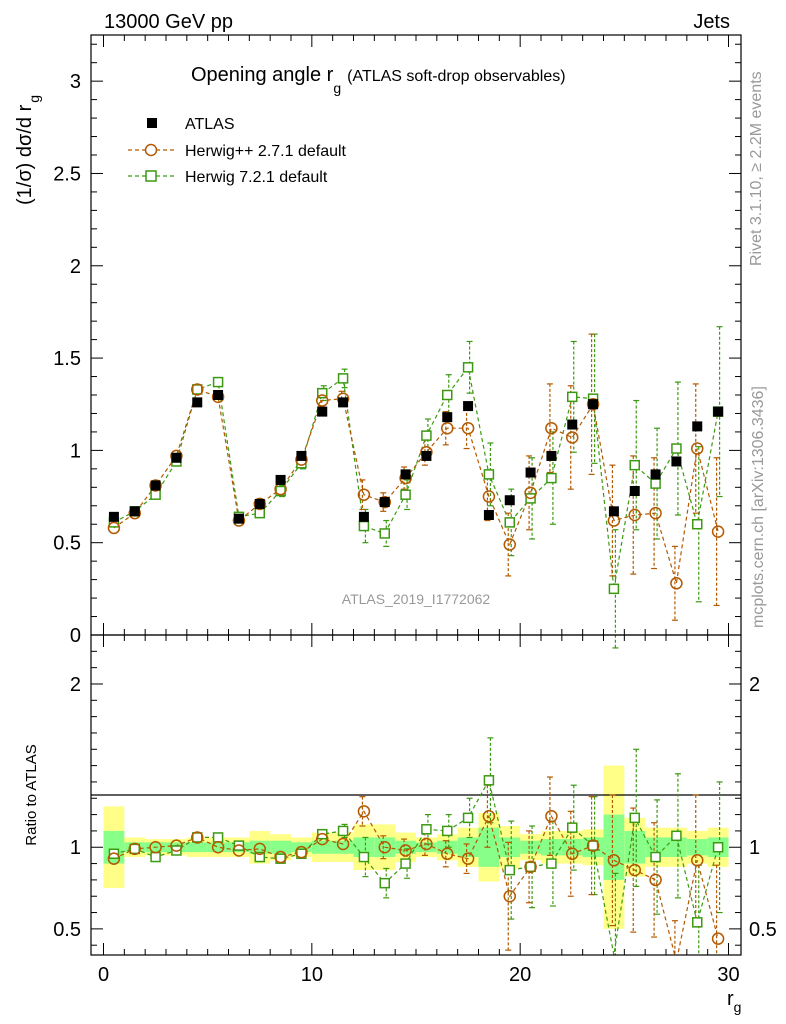 This screenshot has height=1024, width=786. I want to click on legend-atlas-marker, so click(152, 123).